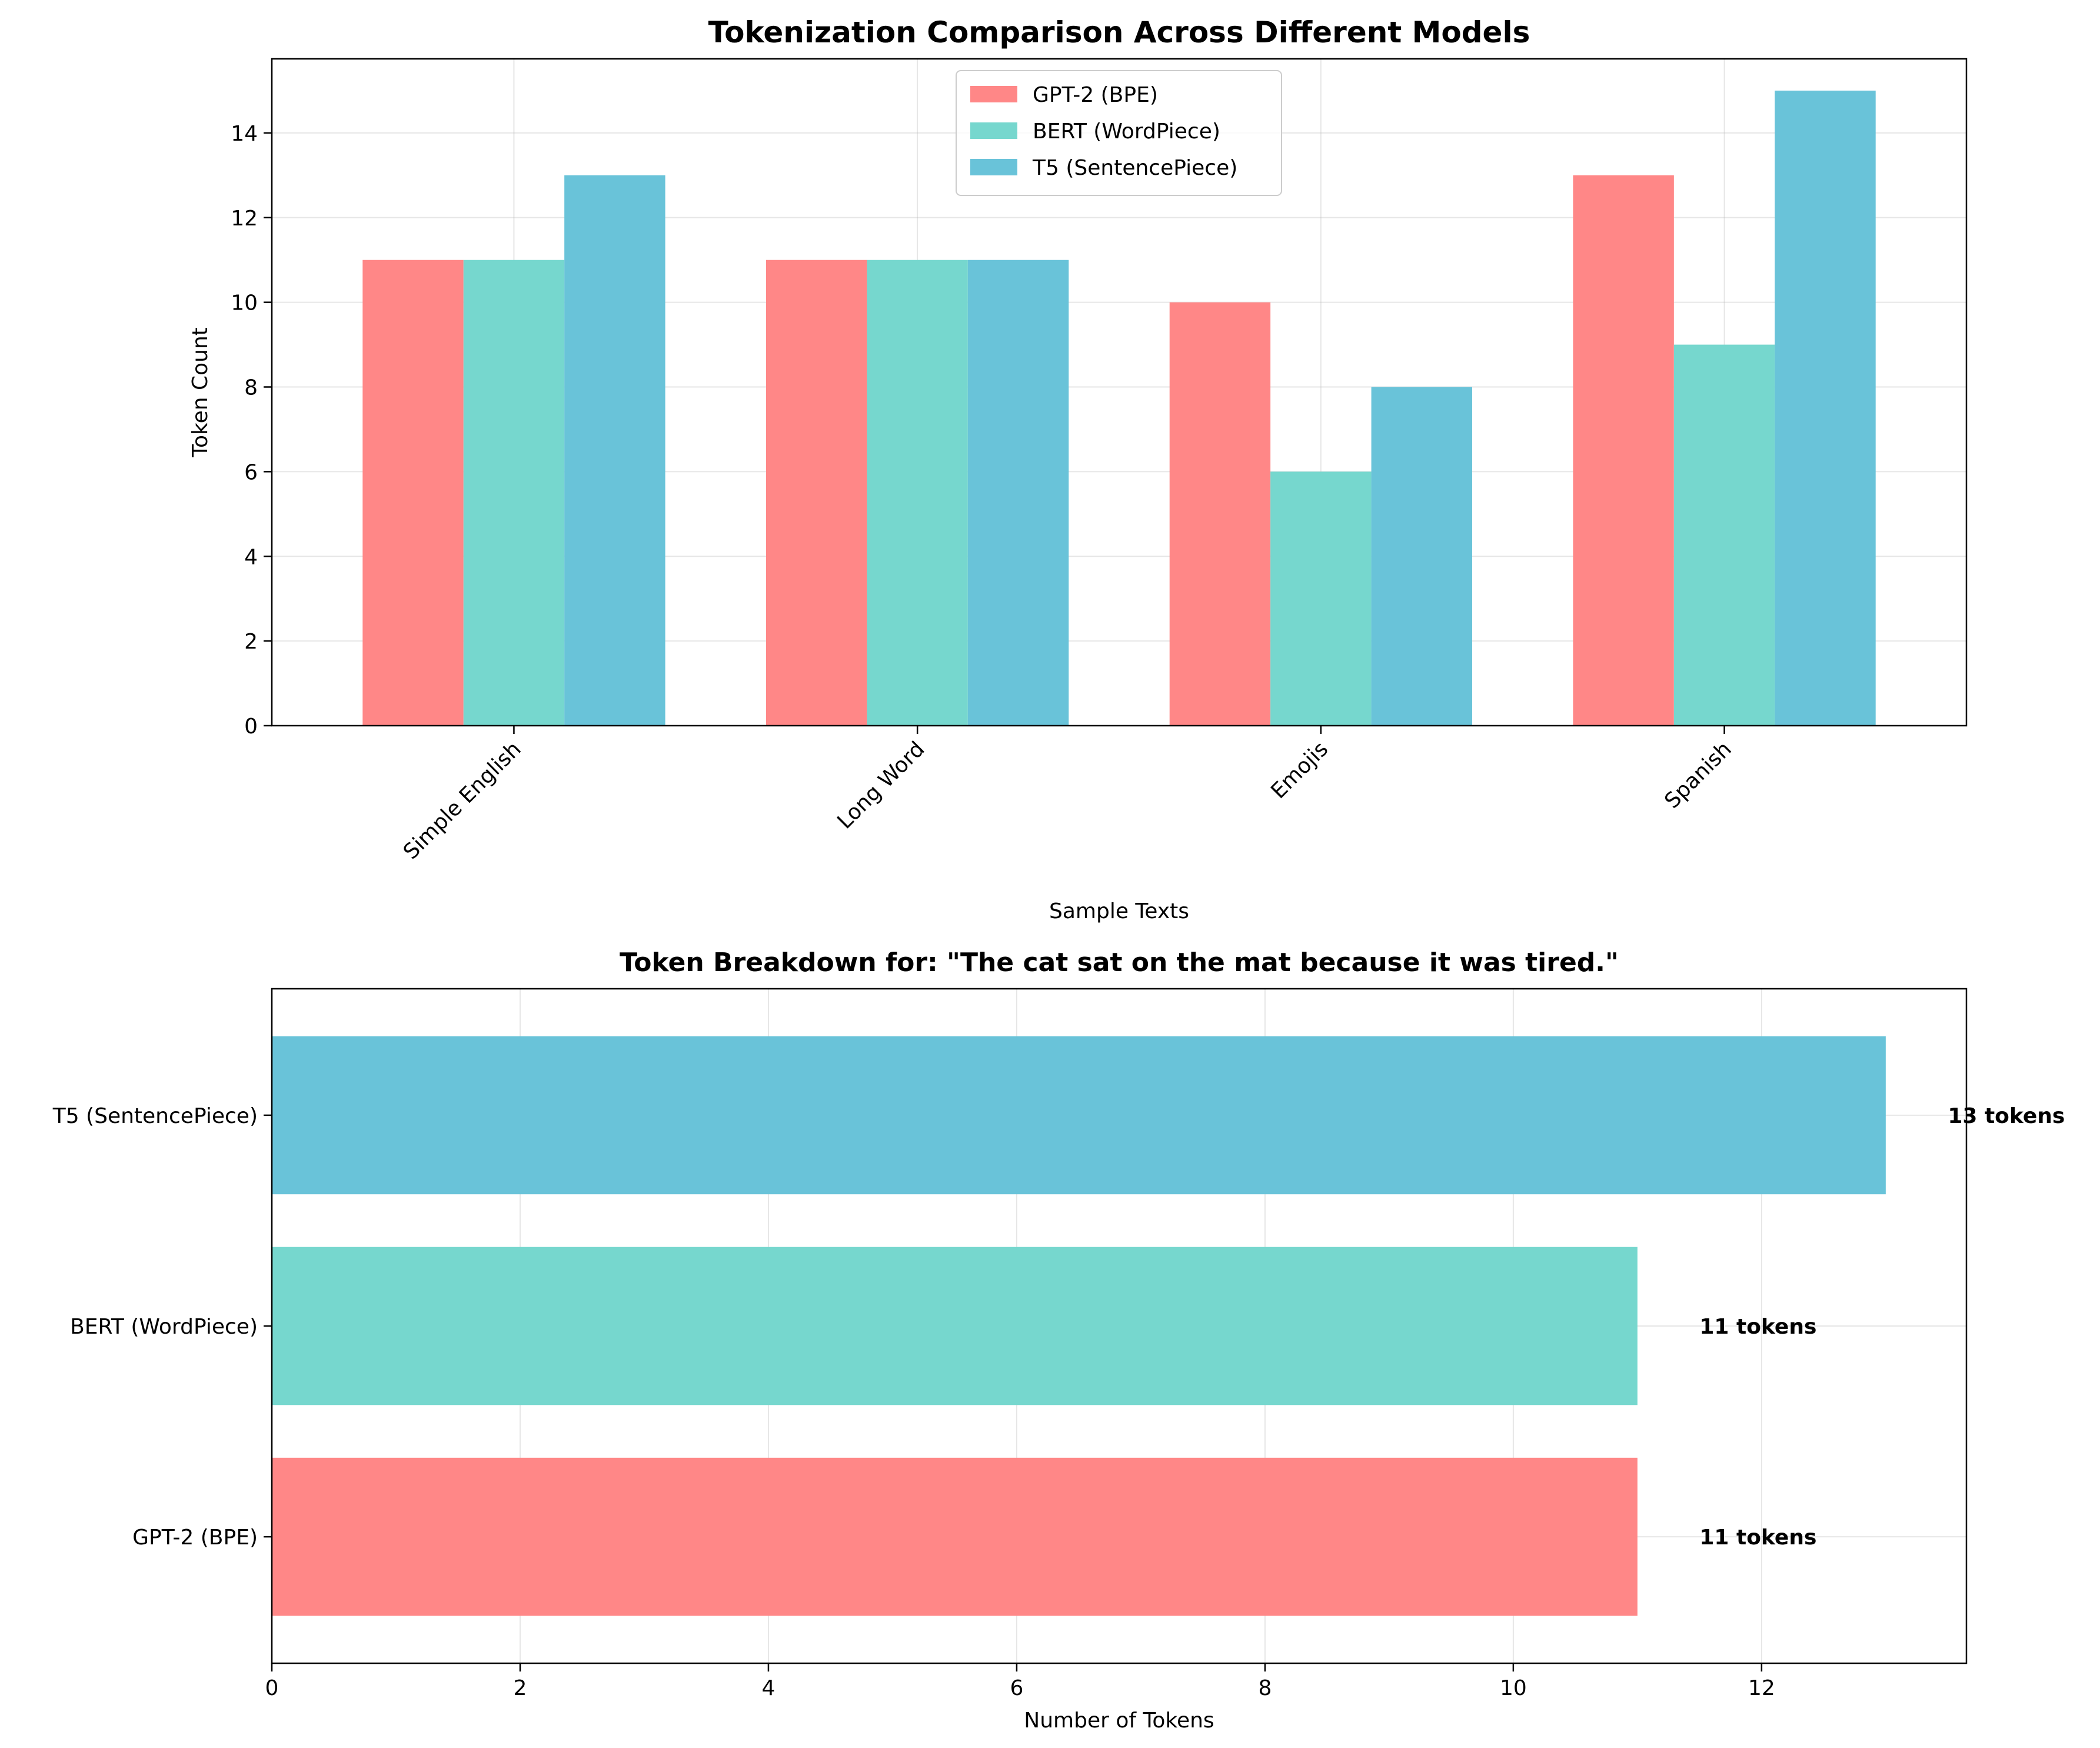  What do you see at coordinates (251, 557) in the screenshot?
I see `y-tick-label: 4` at bounding box center [251, 557].